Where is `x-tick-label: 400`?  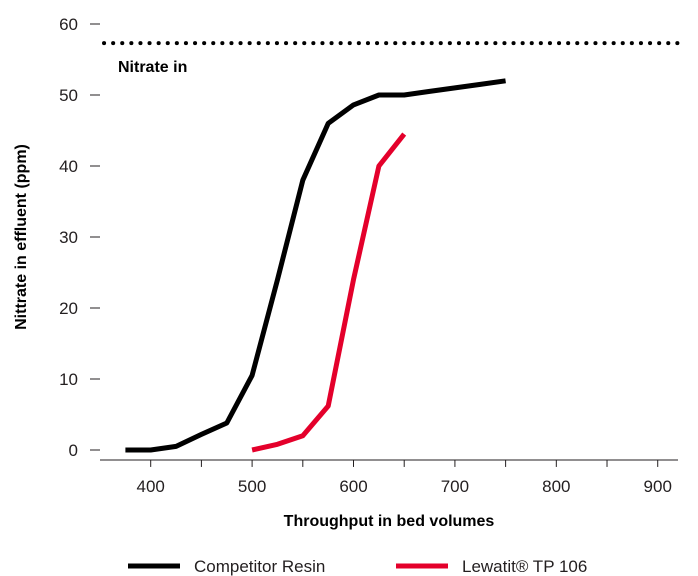 x-tick-label: 400 is located at coordinates (151, 486).